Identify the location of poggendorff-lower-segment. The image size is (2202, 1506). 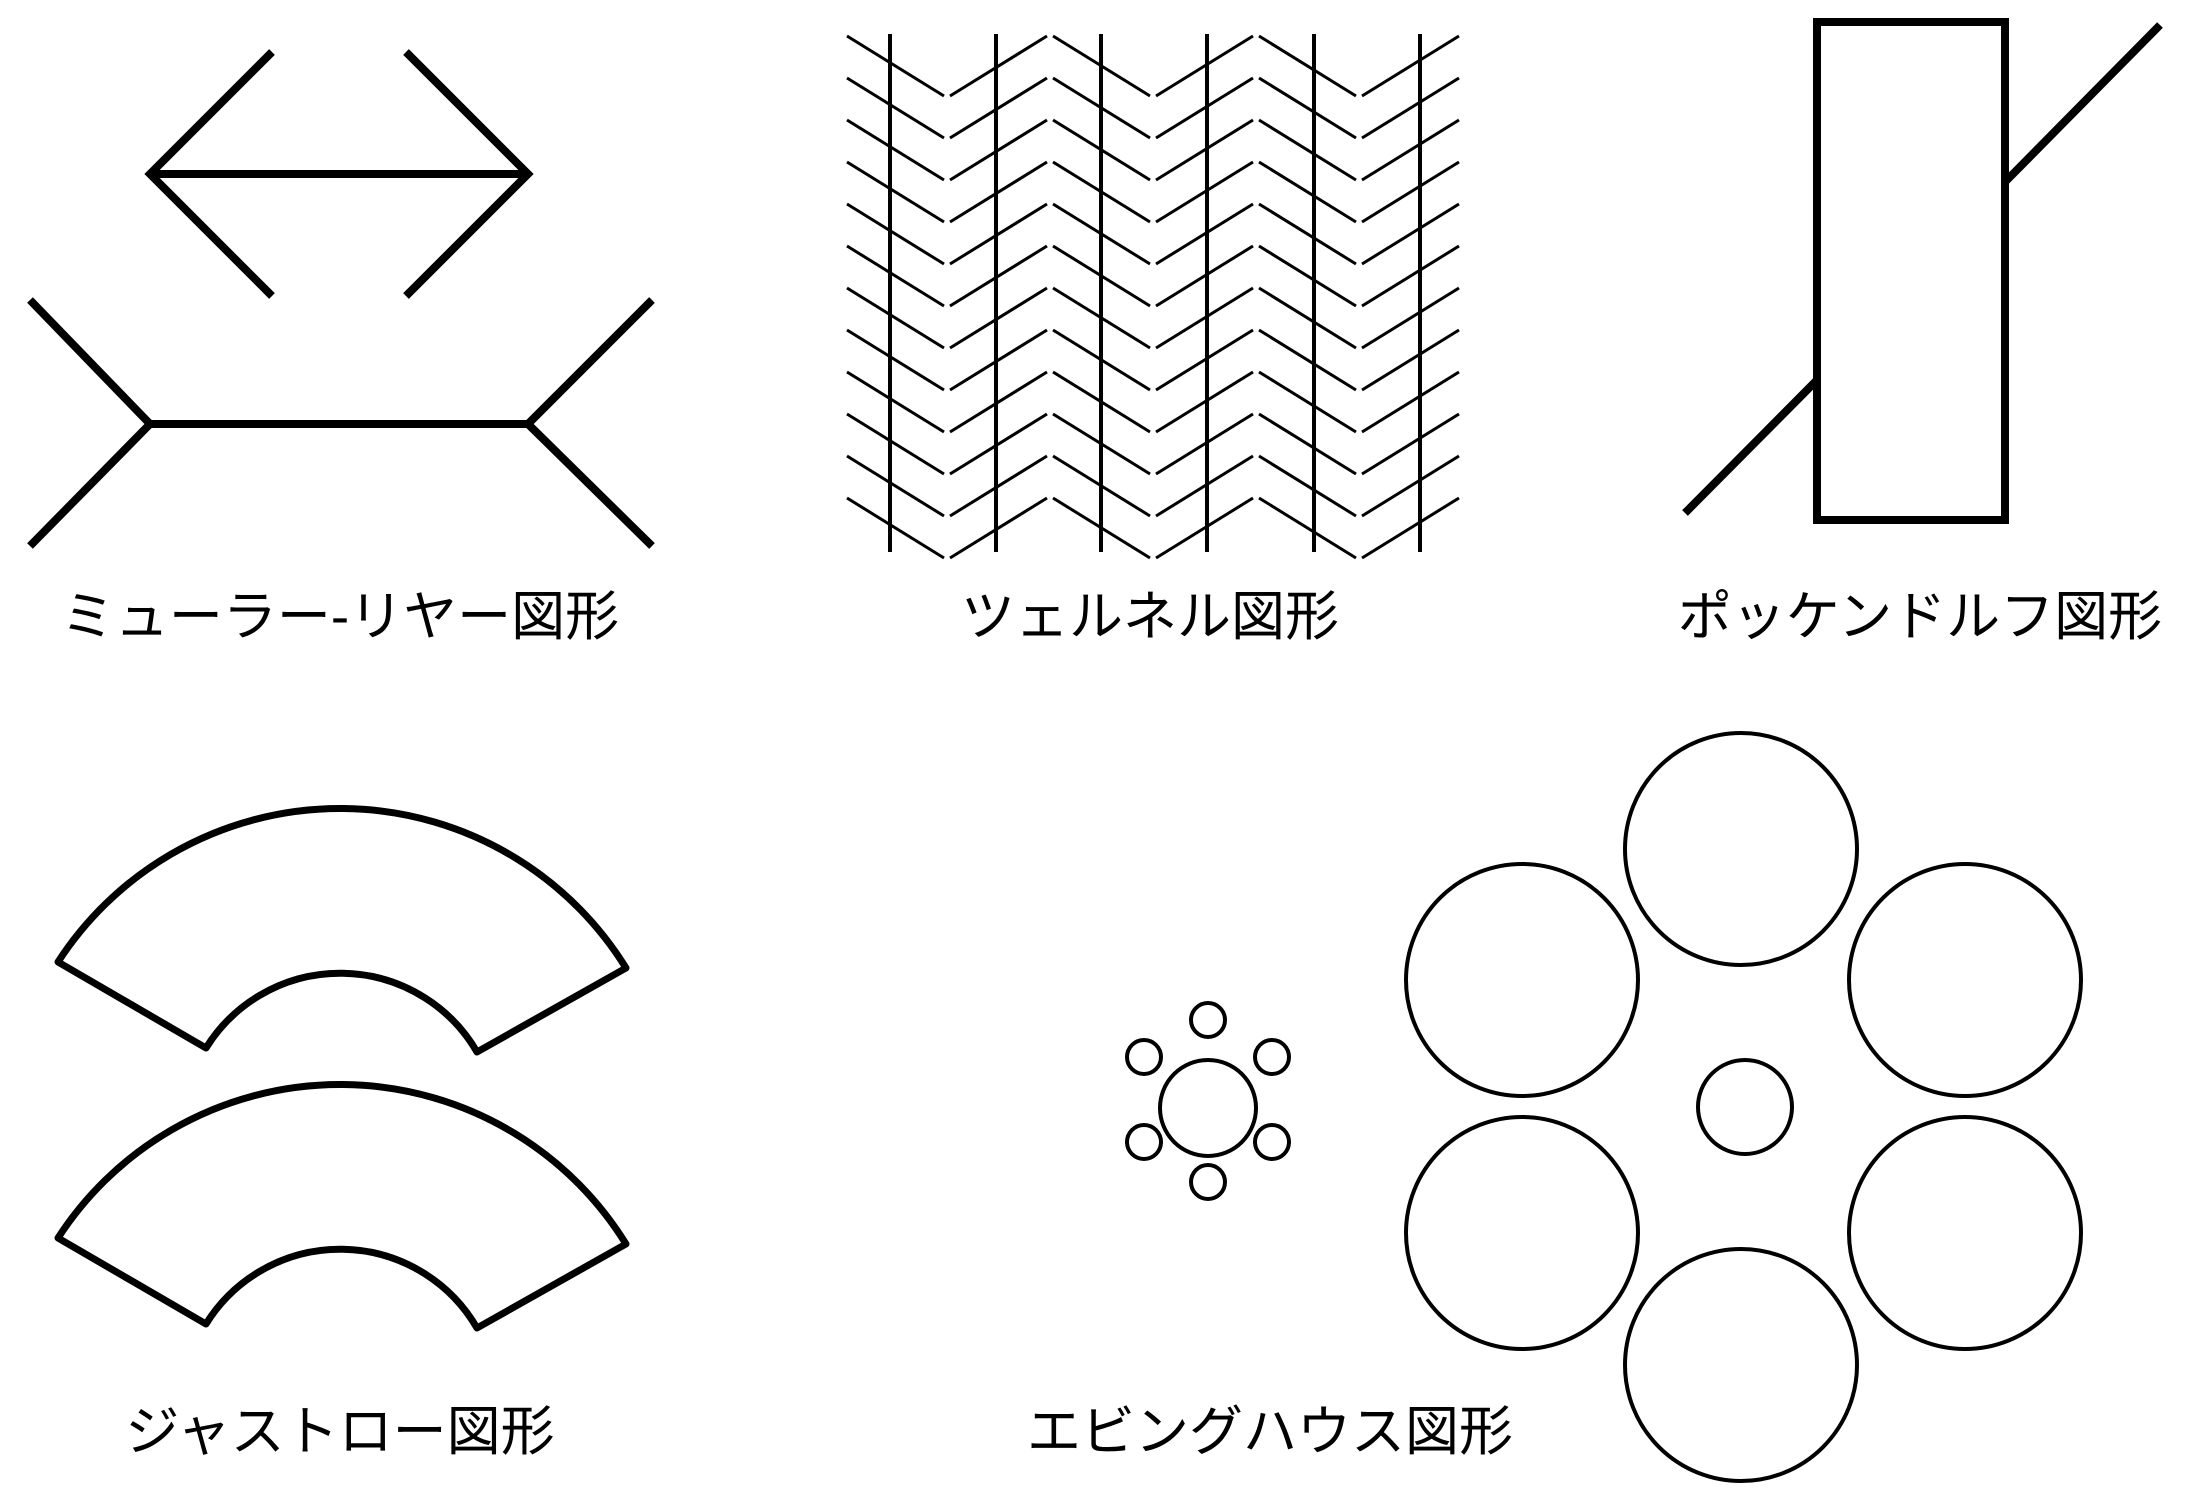
(1751, 446).